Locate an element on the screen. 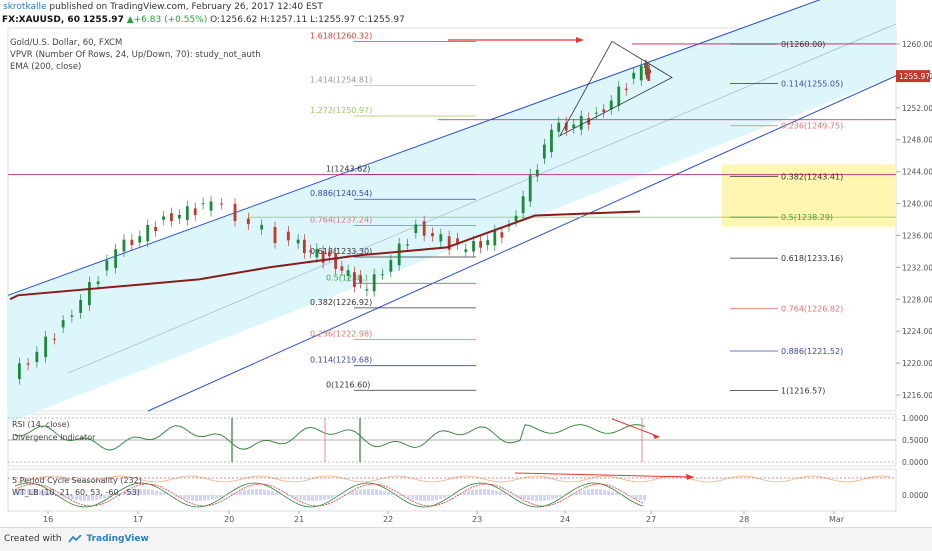  x-tick-label: 20 is located at coordinates (229, 519).